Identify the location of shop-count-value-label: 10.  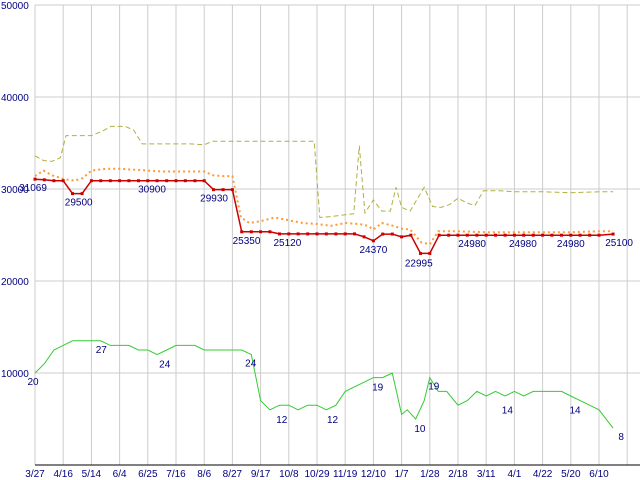
(420, 429).